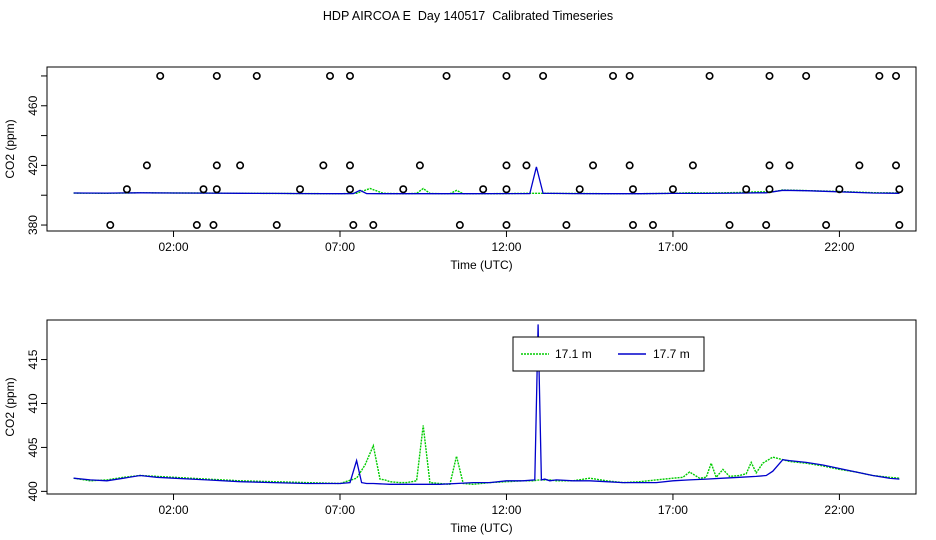 The height and width of the screenshot is (540, 936). I want to click on y-tick-label: 410, so click(33, 403).